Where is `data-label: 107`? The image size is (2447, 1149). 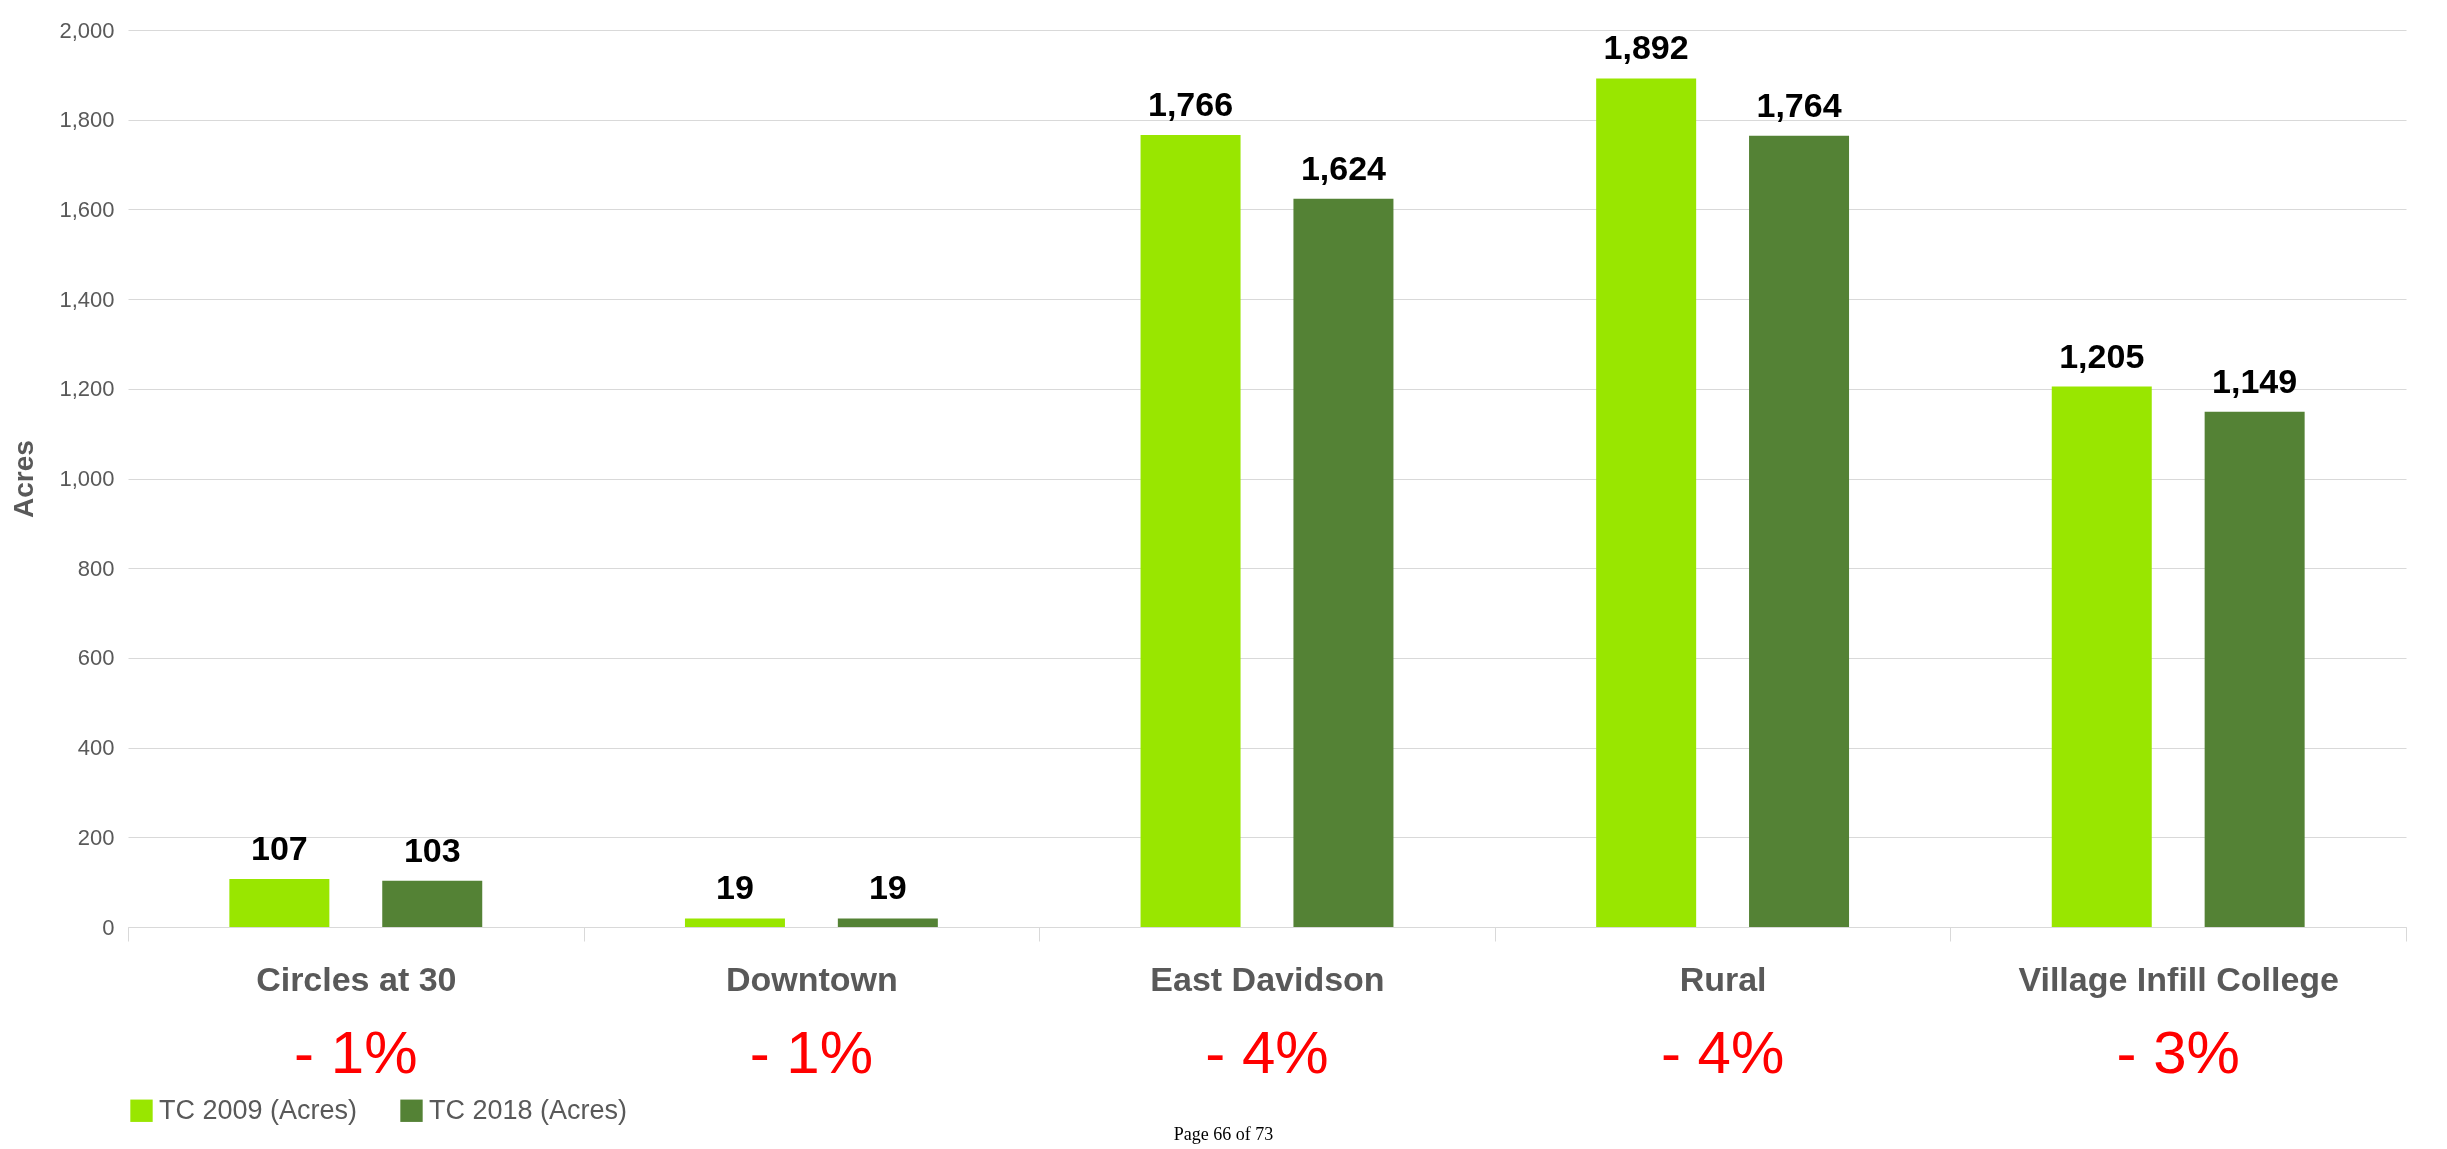 data-label: 107 is located at coordinates (279, 848).